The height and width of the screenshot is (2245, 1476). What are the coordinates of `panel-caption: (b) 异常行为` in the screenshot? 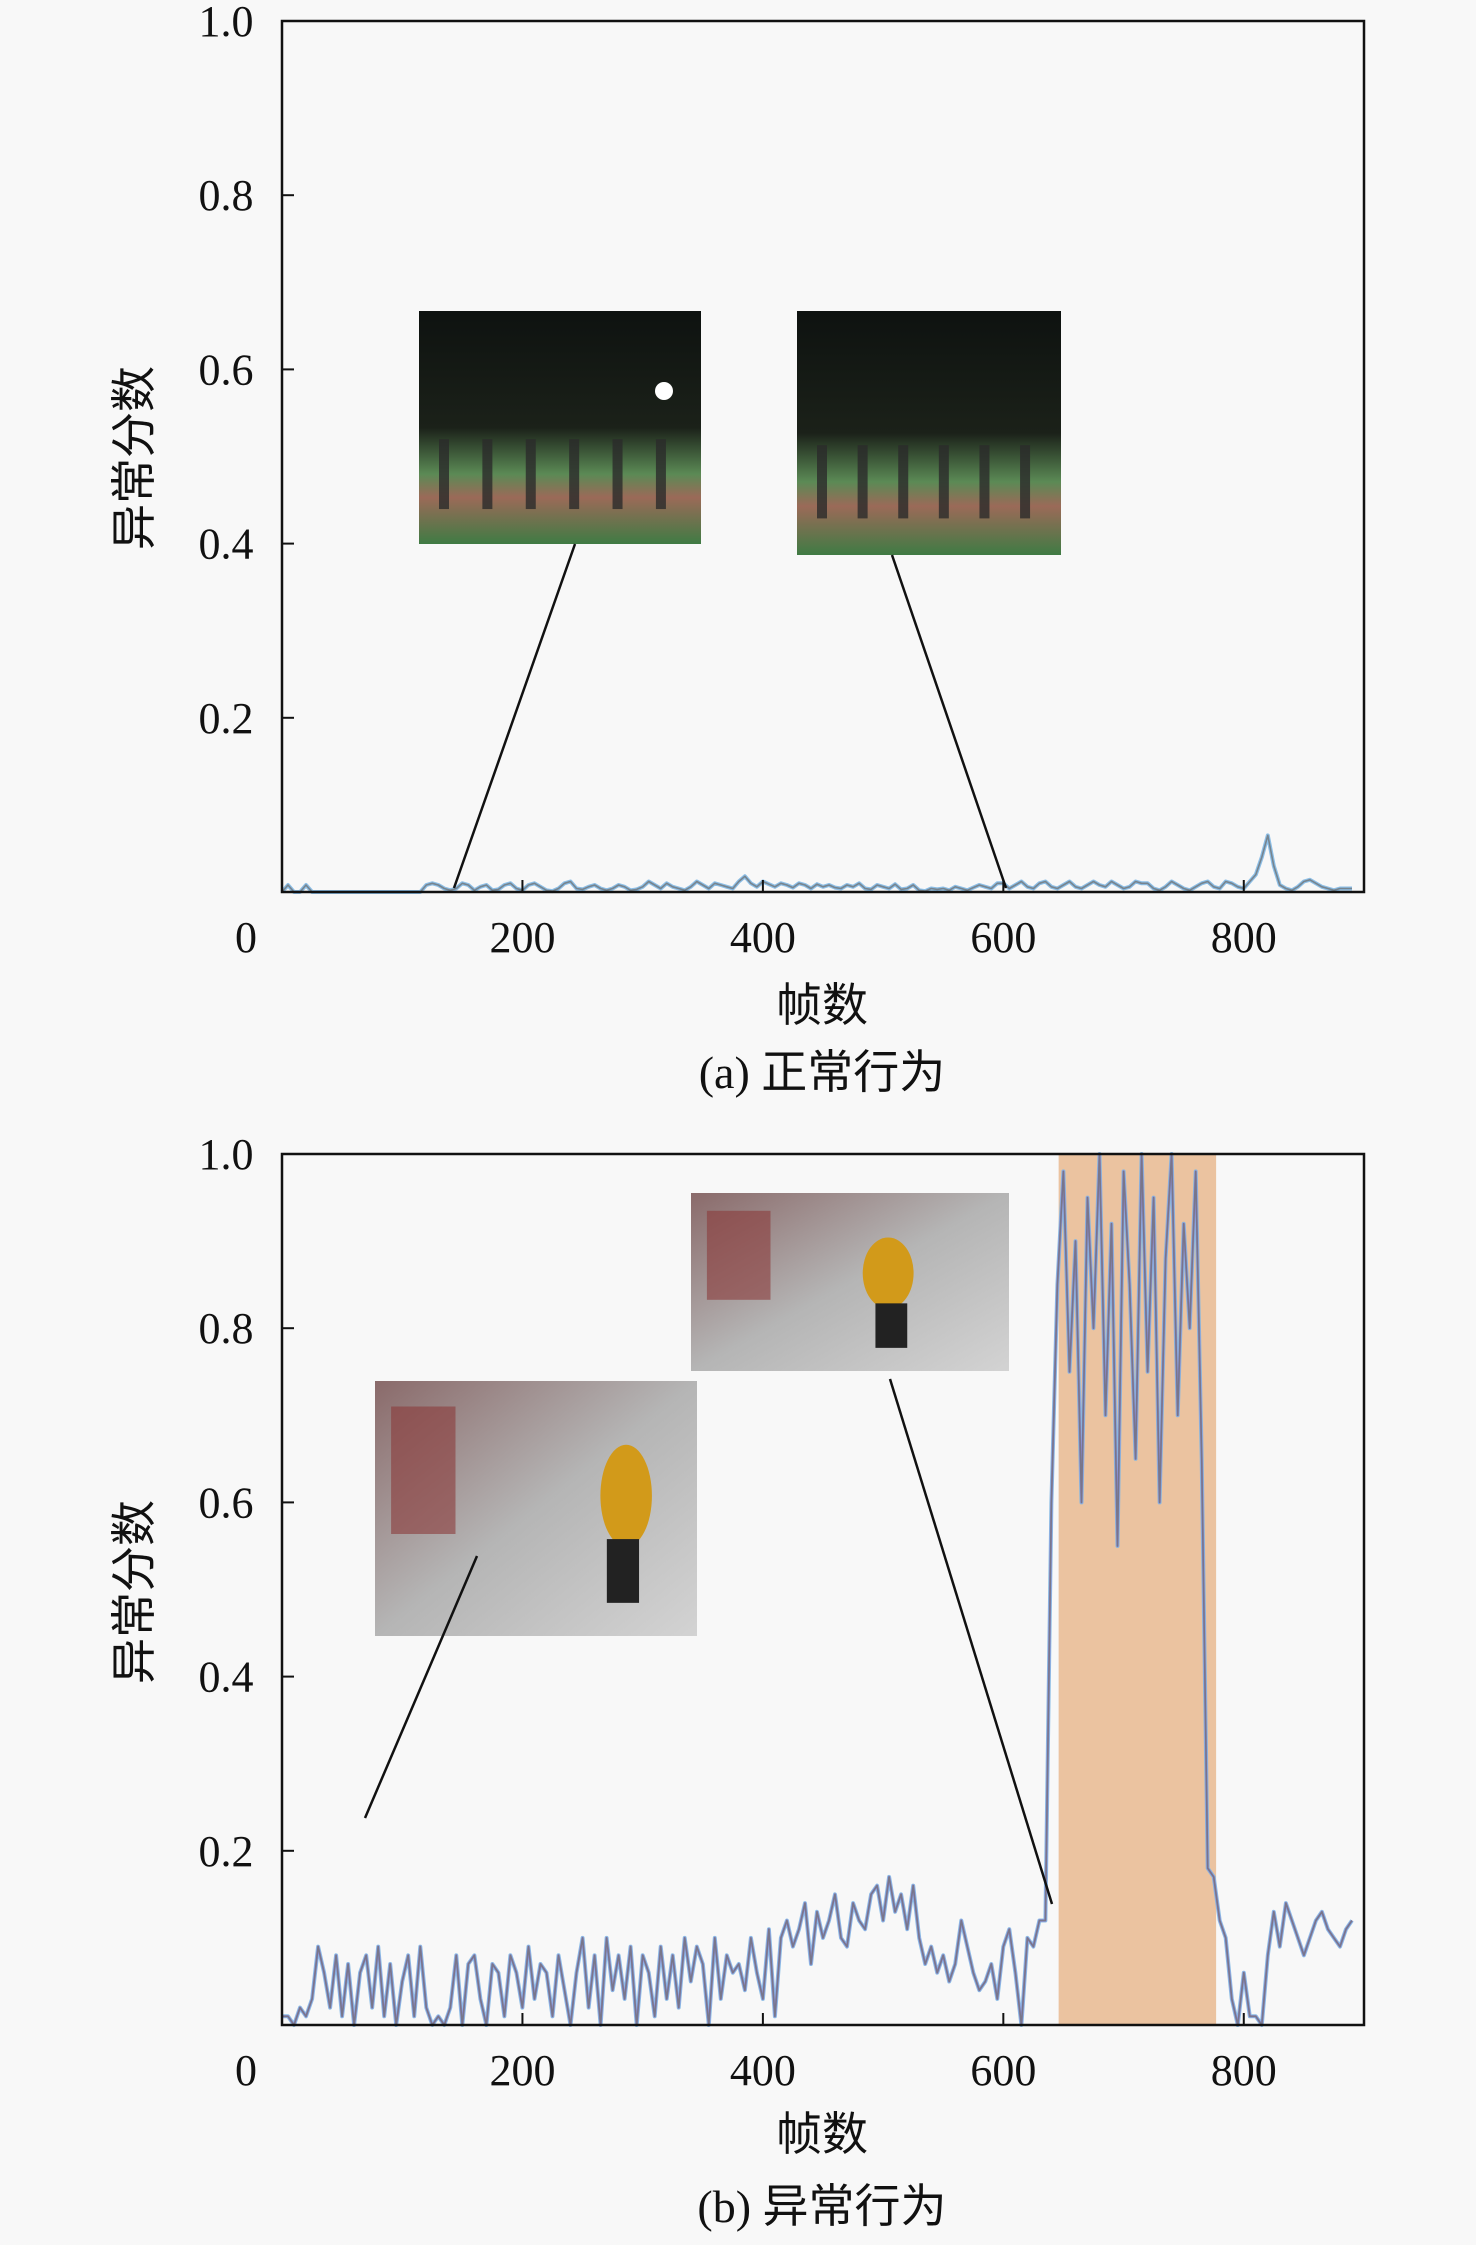 It's located at (821, 2206).